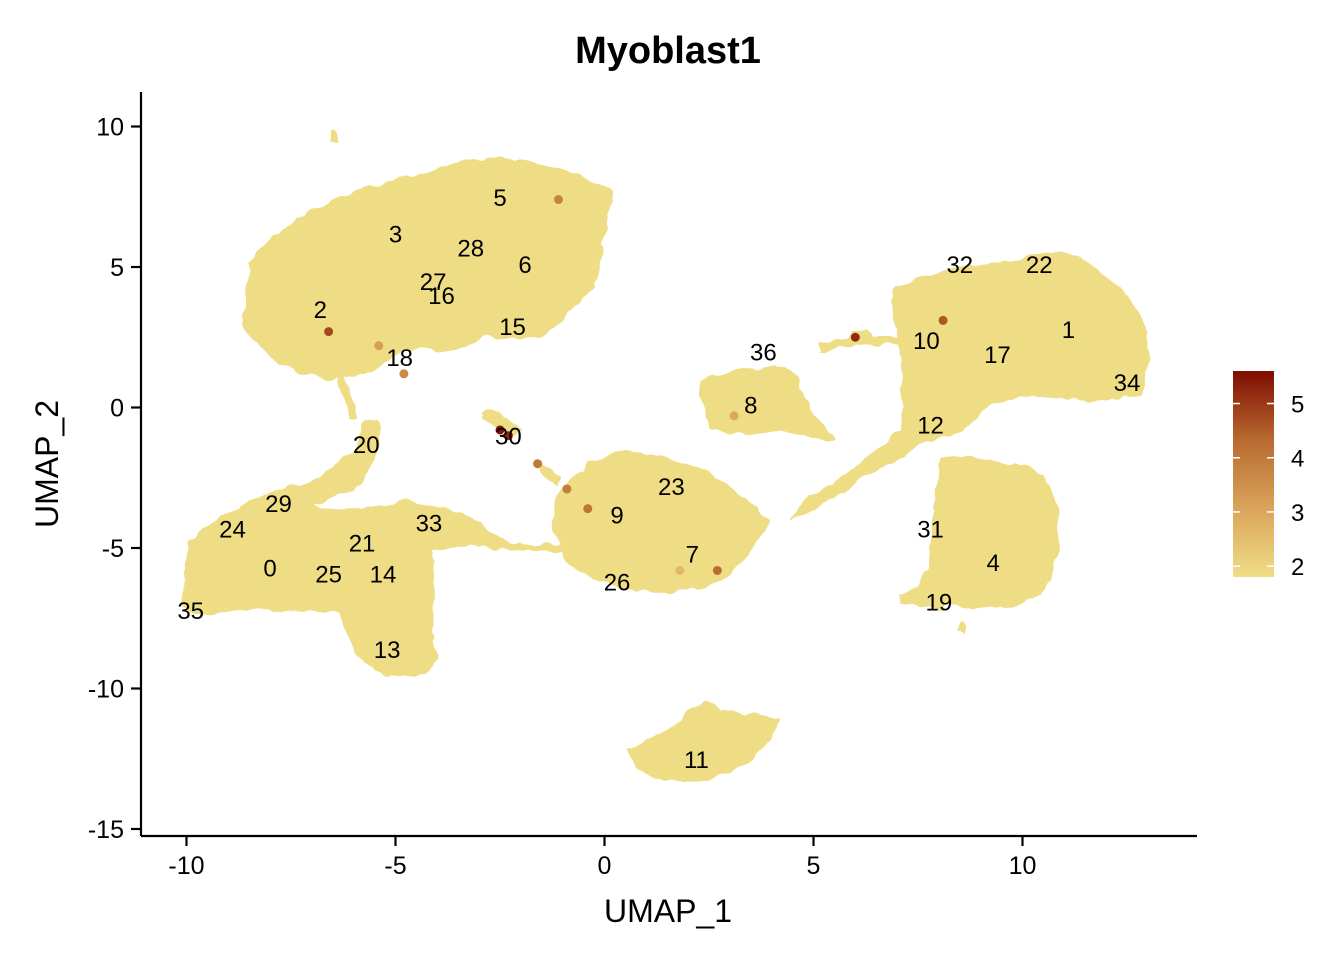  What do you see at coordinates (117, 409) in the screenshot?
I see `y-tick-label: 0` at bounding box center [117, 409].